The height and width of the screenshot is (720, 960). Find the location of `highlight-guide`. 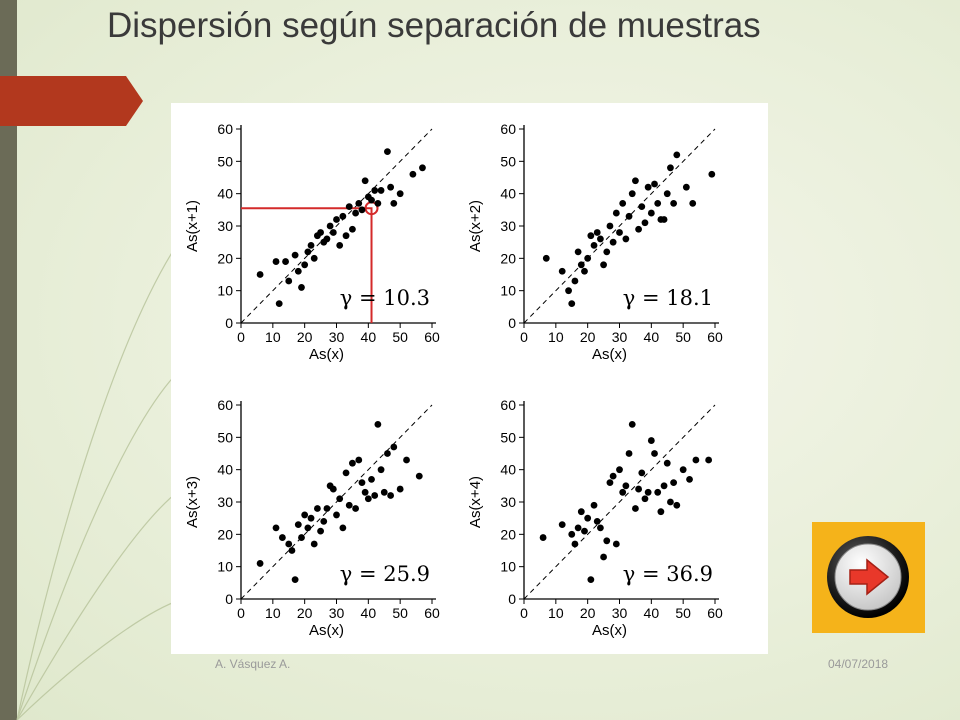

highlight-guide is located at coordinates (307, 265).